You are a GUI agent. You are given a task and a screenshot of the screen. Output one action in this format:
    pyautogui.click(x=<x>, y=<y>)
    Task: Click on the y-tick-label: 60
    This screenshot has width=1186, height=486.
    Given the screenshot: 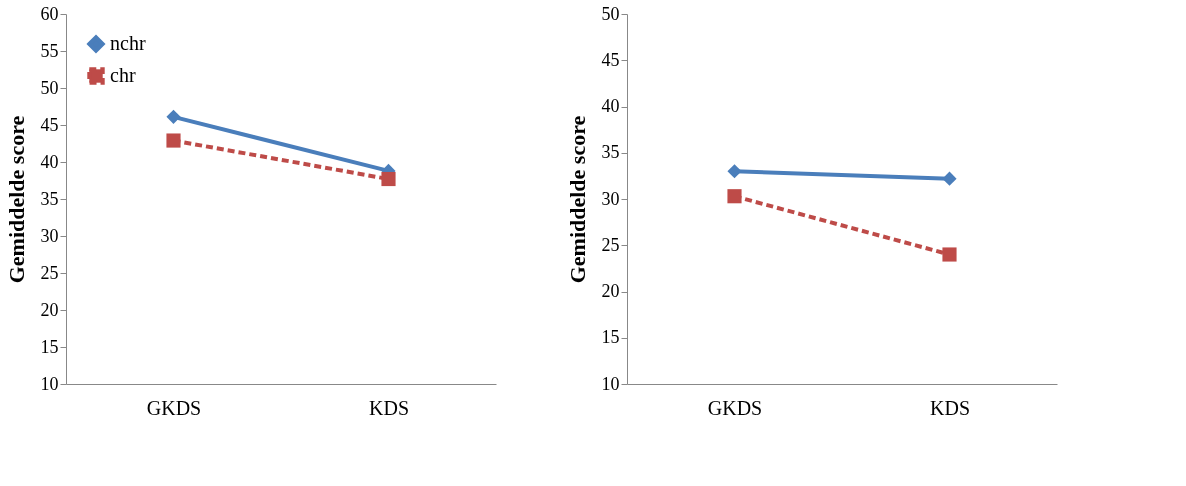 What is the action you would take?
    pyautogui.click(x=49, y=13)
    